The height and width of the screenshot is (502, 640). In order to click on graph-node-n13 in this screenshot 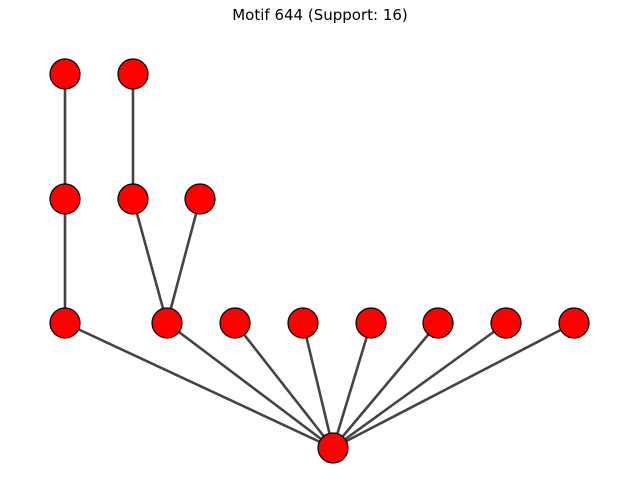, I will do `click(333, 448)`.